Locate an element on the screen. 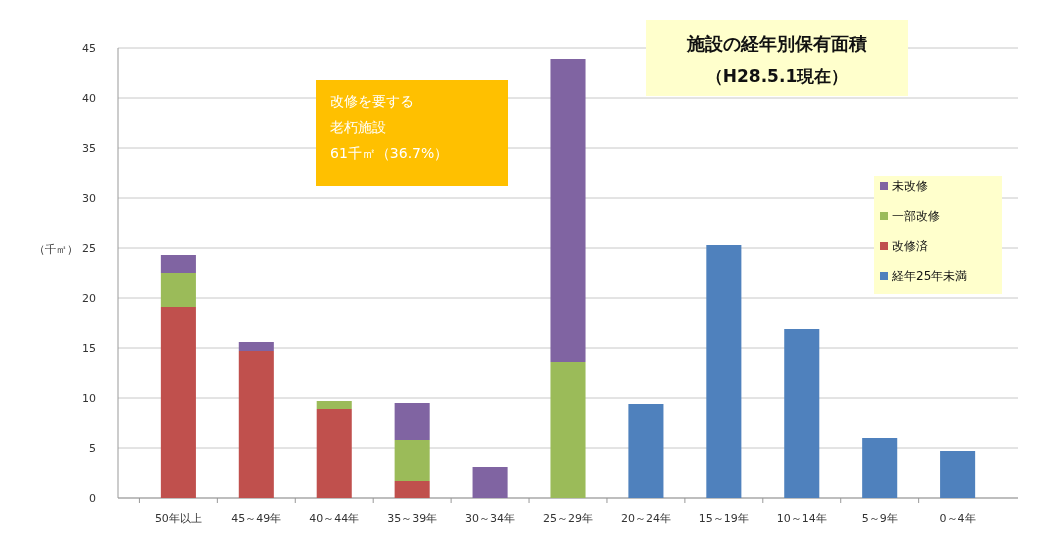 This screenshot has height=539, width=1056. x-tick-label: 50年以上 is located at coordinates (178, 518).